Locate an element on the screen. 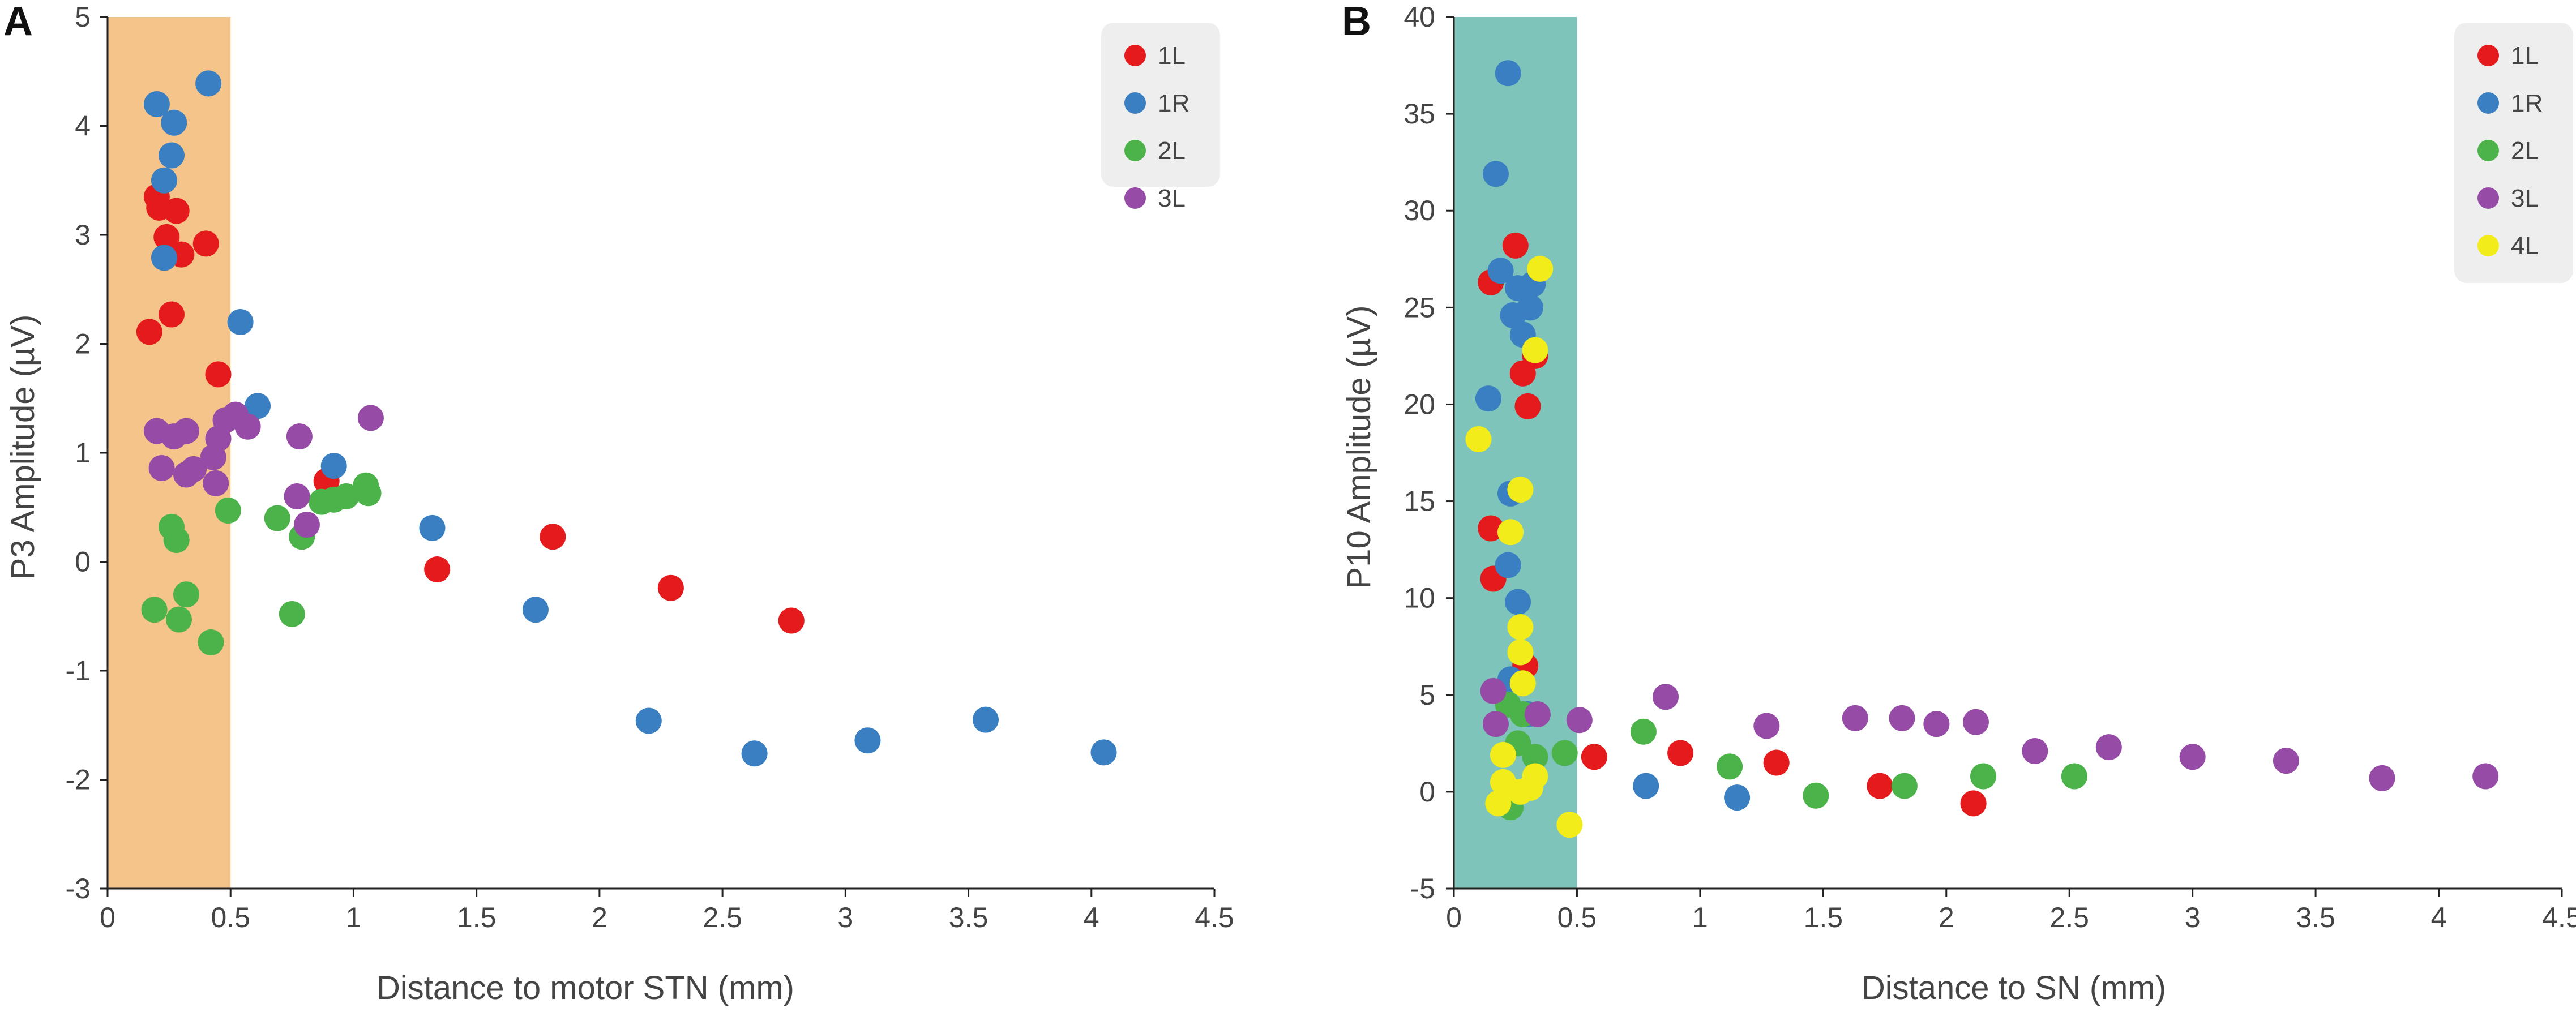 The height and width of the screenshot is (1012, 2576). panel-b-x-tick-label: 0.5 is located at coordinates (1577, 918).